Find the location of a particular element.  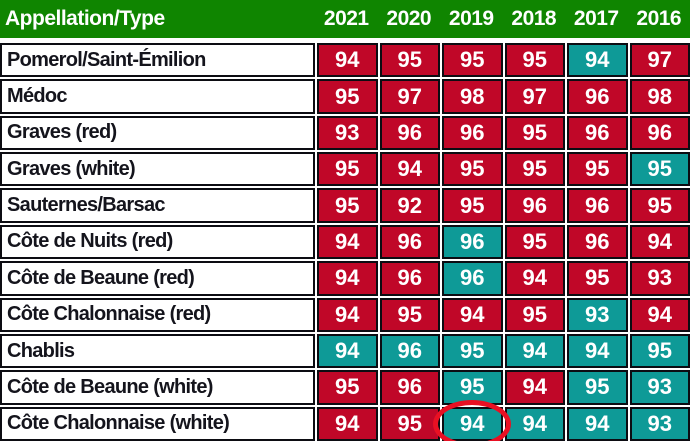

row-label: Côte de Beaune (white) is located at coordinates (157, 387).